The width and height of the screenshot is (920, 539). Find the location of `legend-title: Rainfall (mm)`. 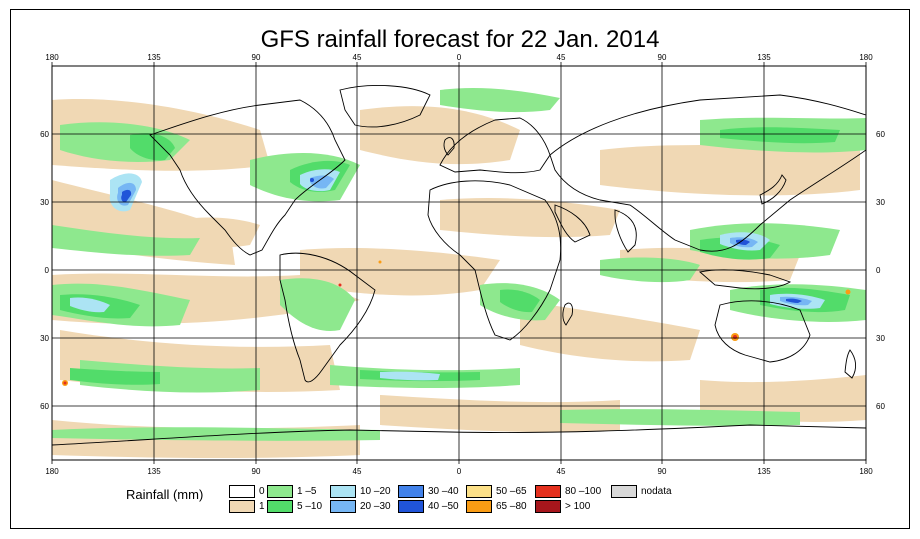

legend-title: Rainfall (mm) is located at coordinates (165, 494).